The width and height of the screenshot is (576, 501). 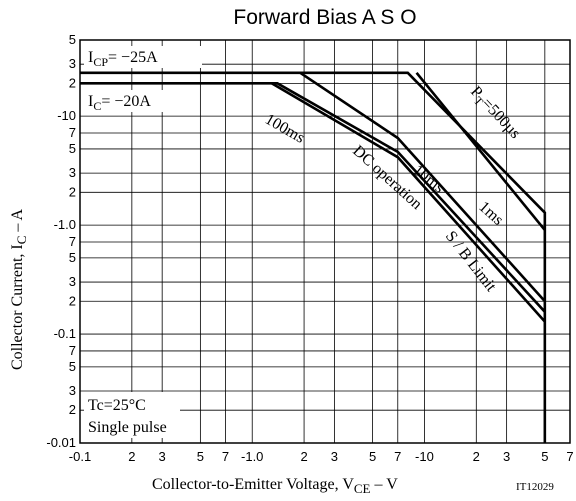 What do you see at coordinates (480, 151) in the screenshot?
I see `soa-curve` at bounding box center [480, 151].